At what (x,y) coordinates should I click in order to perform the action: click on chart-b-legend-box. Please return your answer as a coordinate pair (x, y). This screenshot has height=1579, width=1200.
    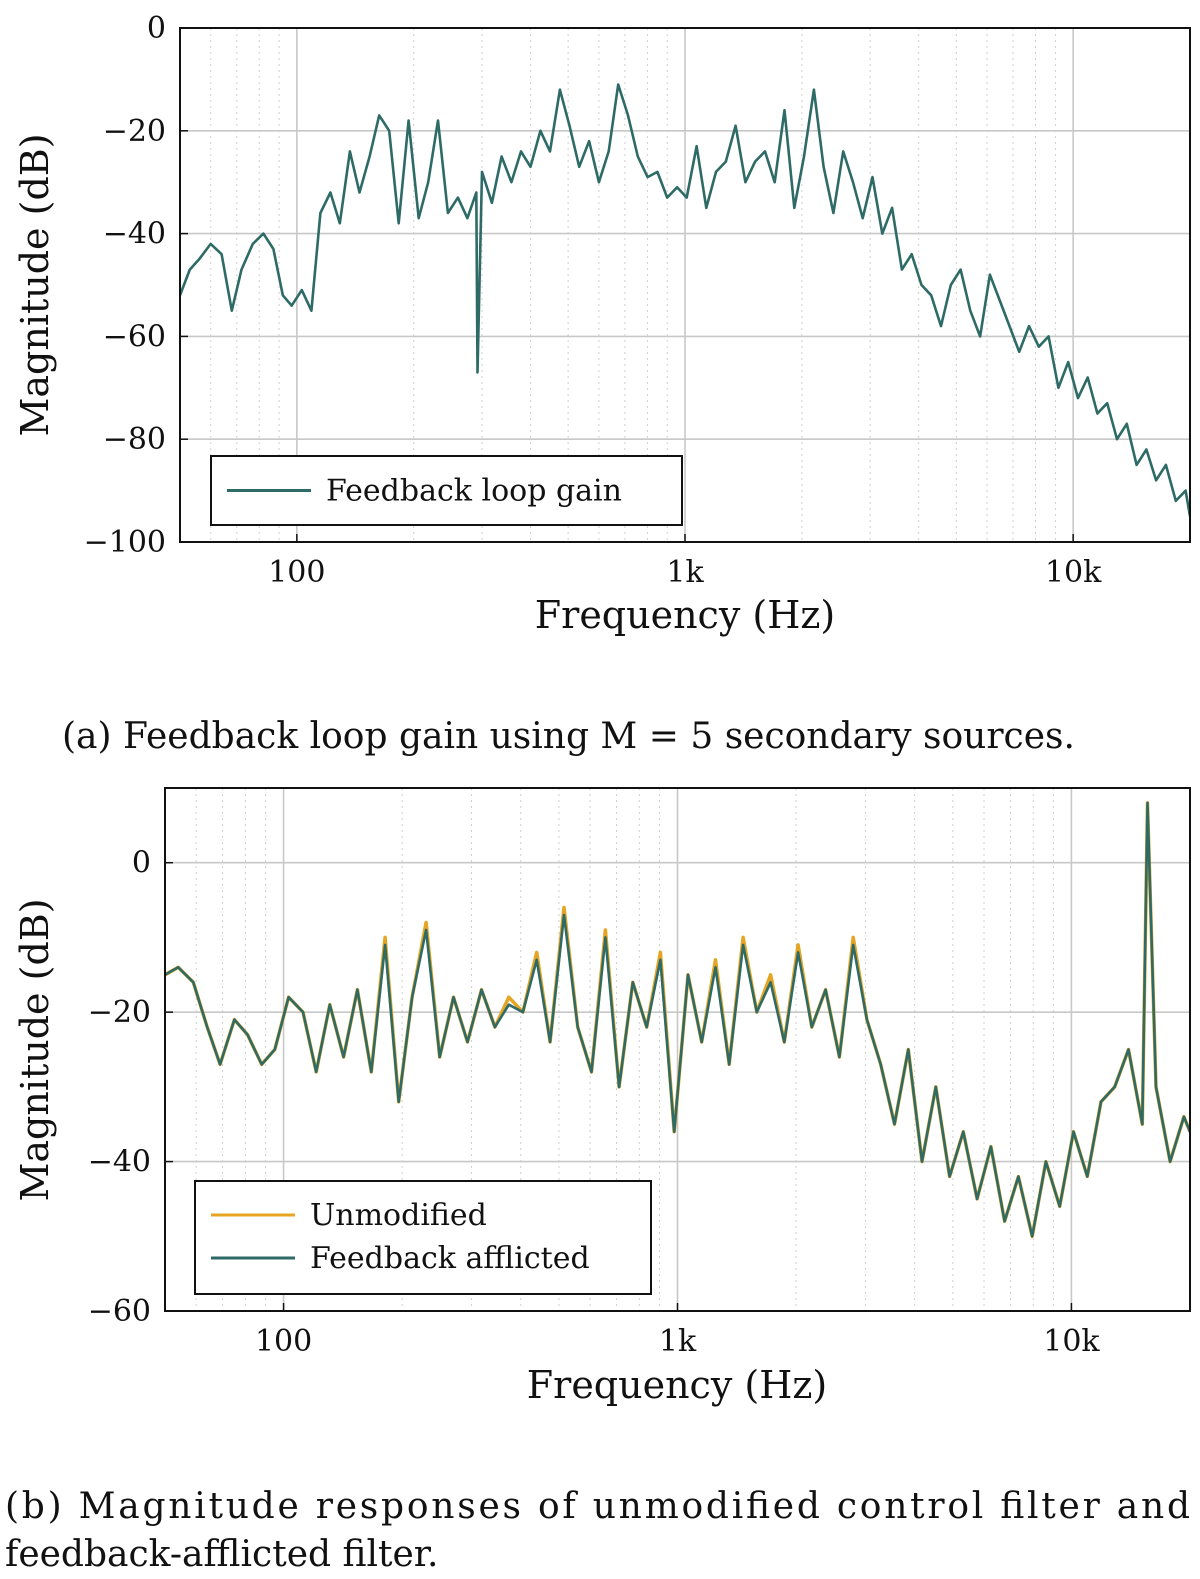
    Looking at the image, I should click on (423, 1237).